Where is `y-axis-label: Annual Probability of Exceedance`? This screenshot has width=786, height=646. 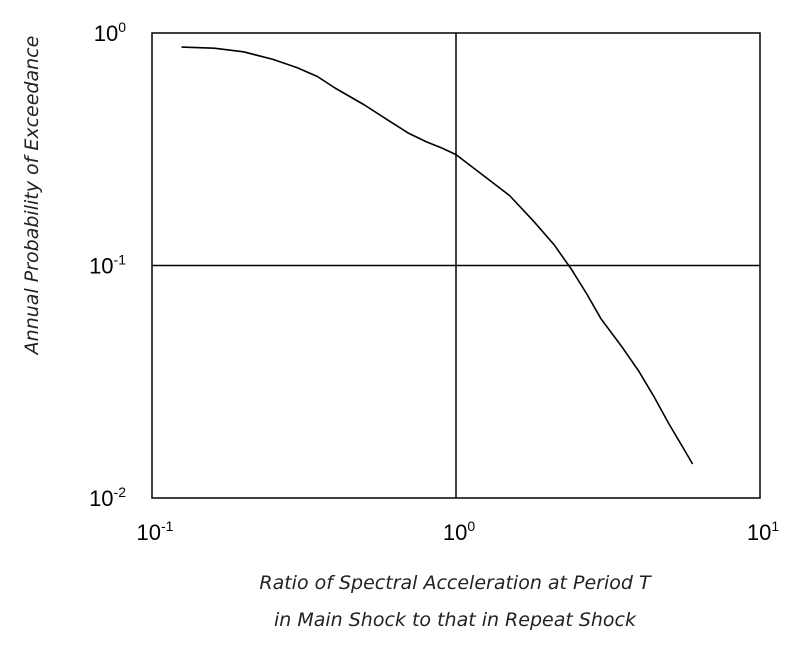
y-axis-label: Annual Probability of Exceedance is located at coordinates (32, 196).